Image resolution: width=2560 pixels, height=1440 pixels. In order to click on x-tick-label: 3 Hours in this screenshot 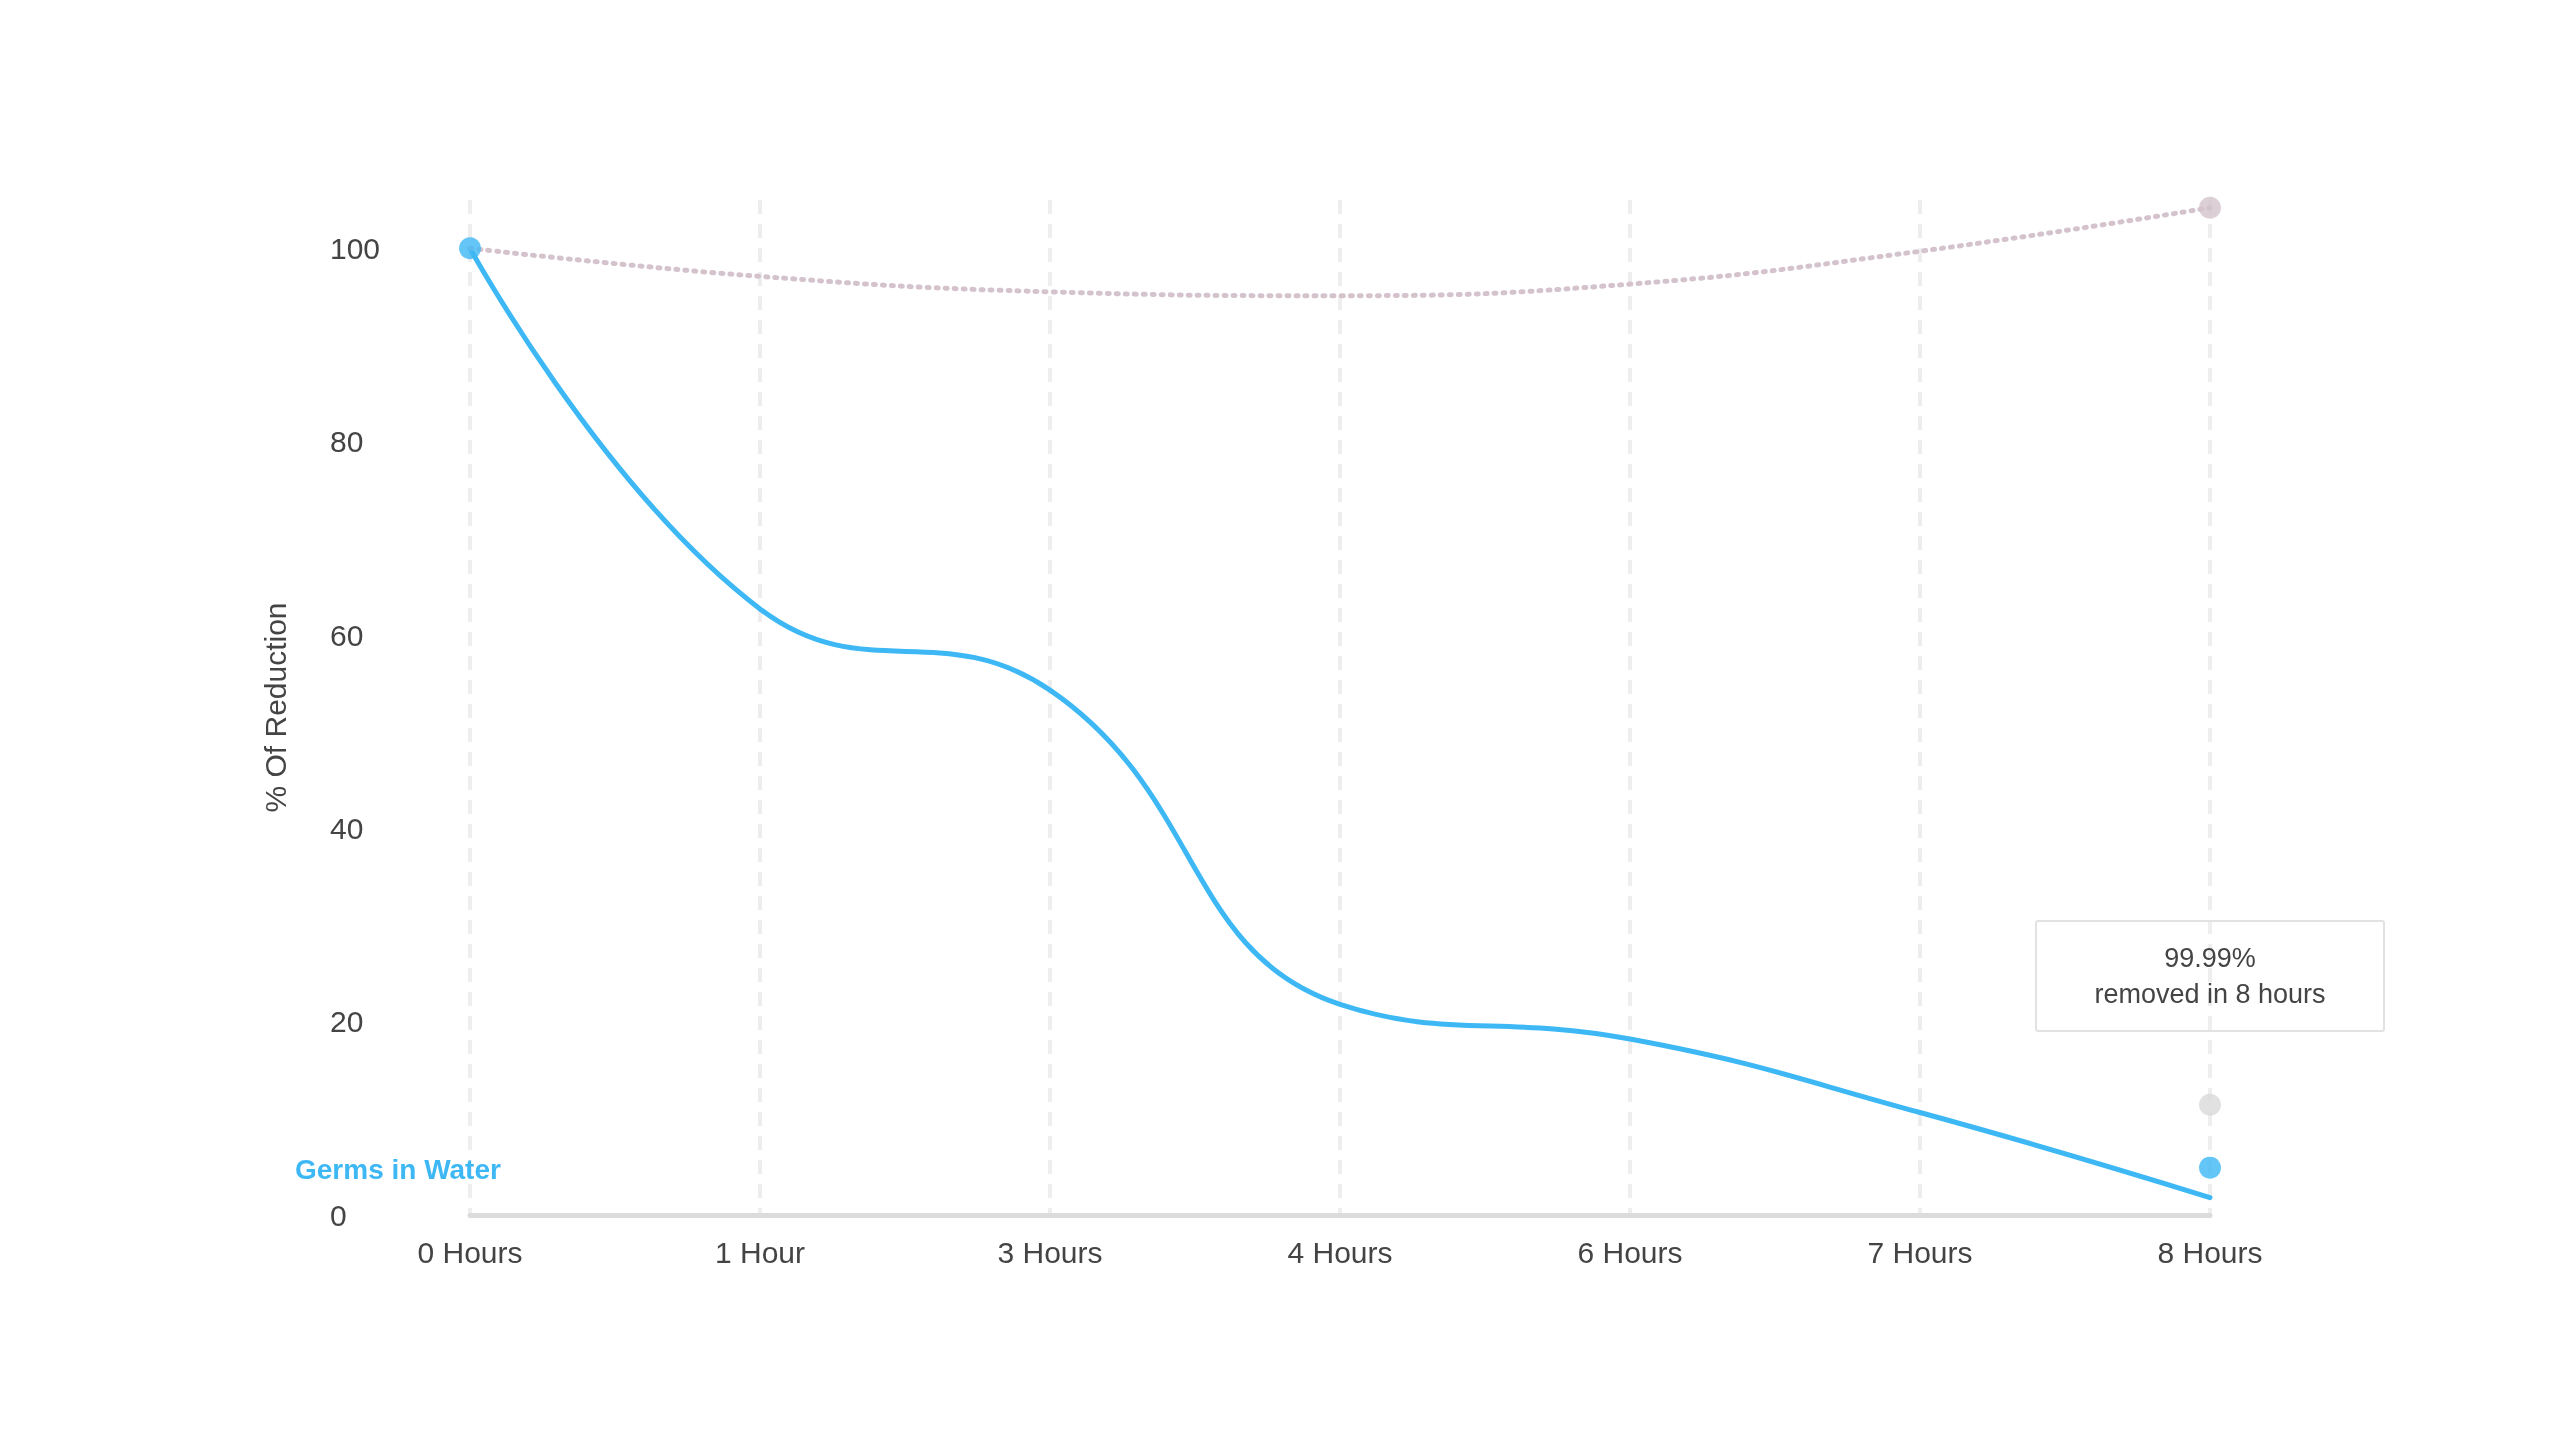, I will do `click(1050, 1252)`.